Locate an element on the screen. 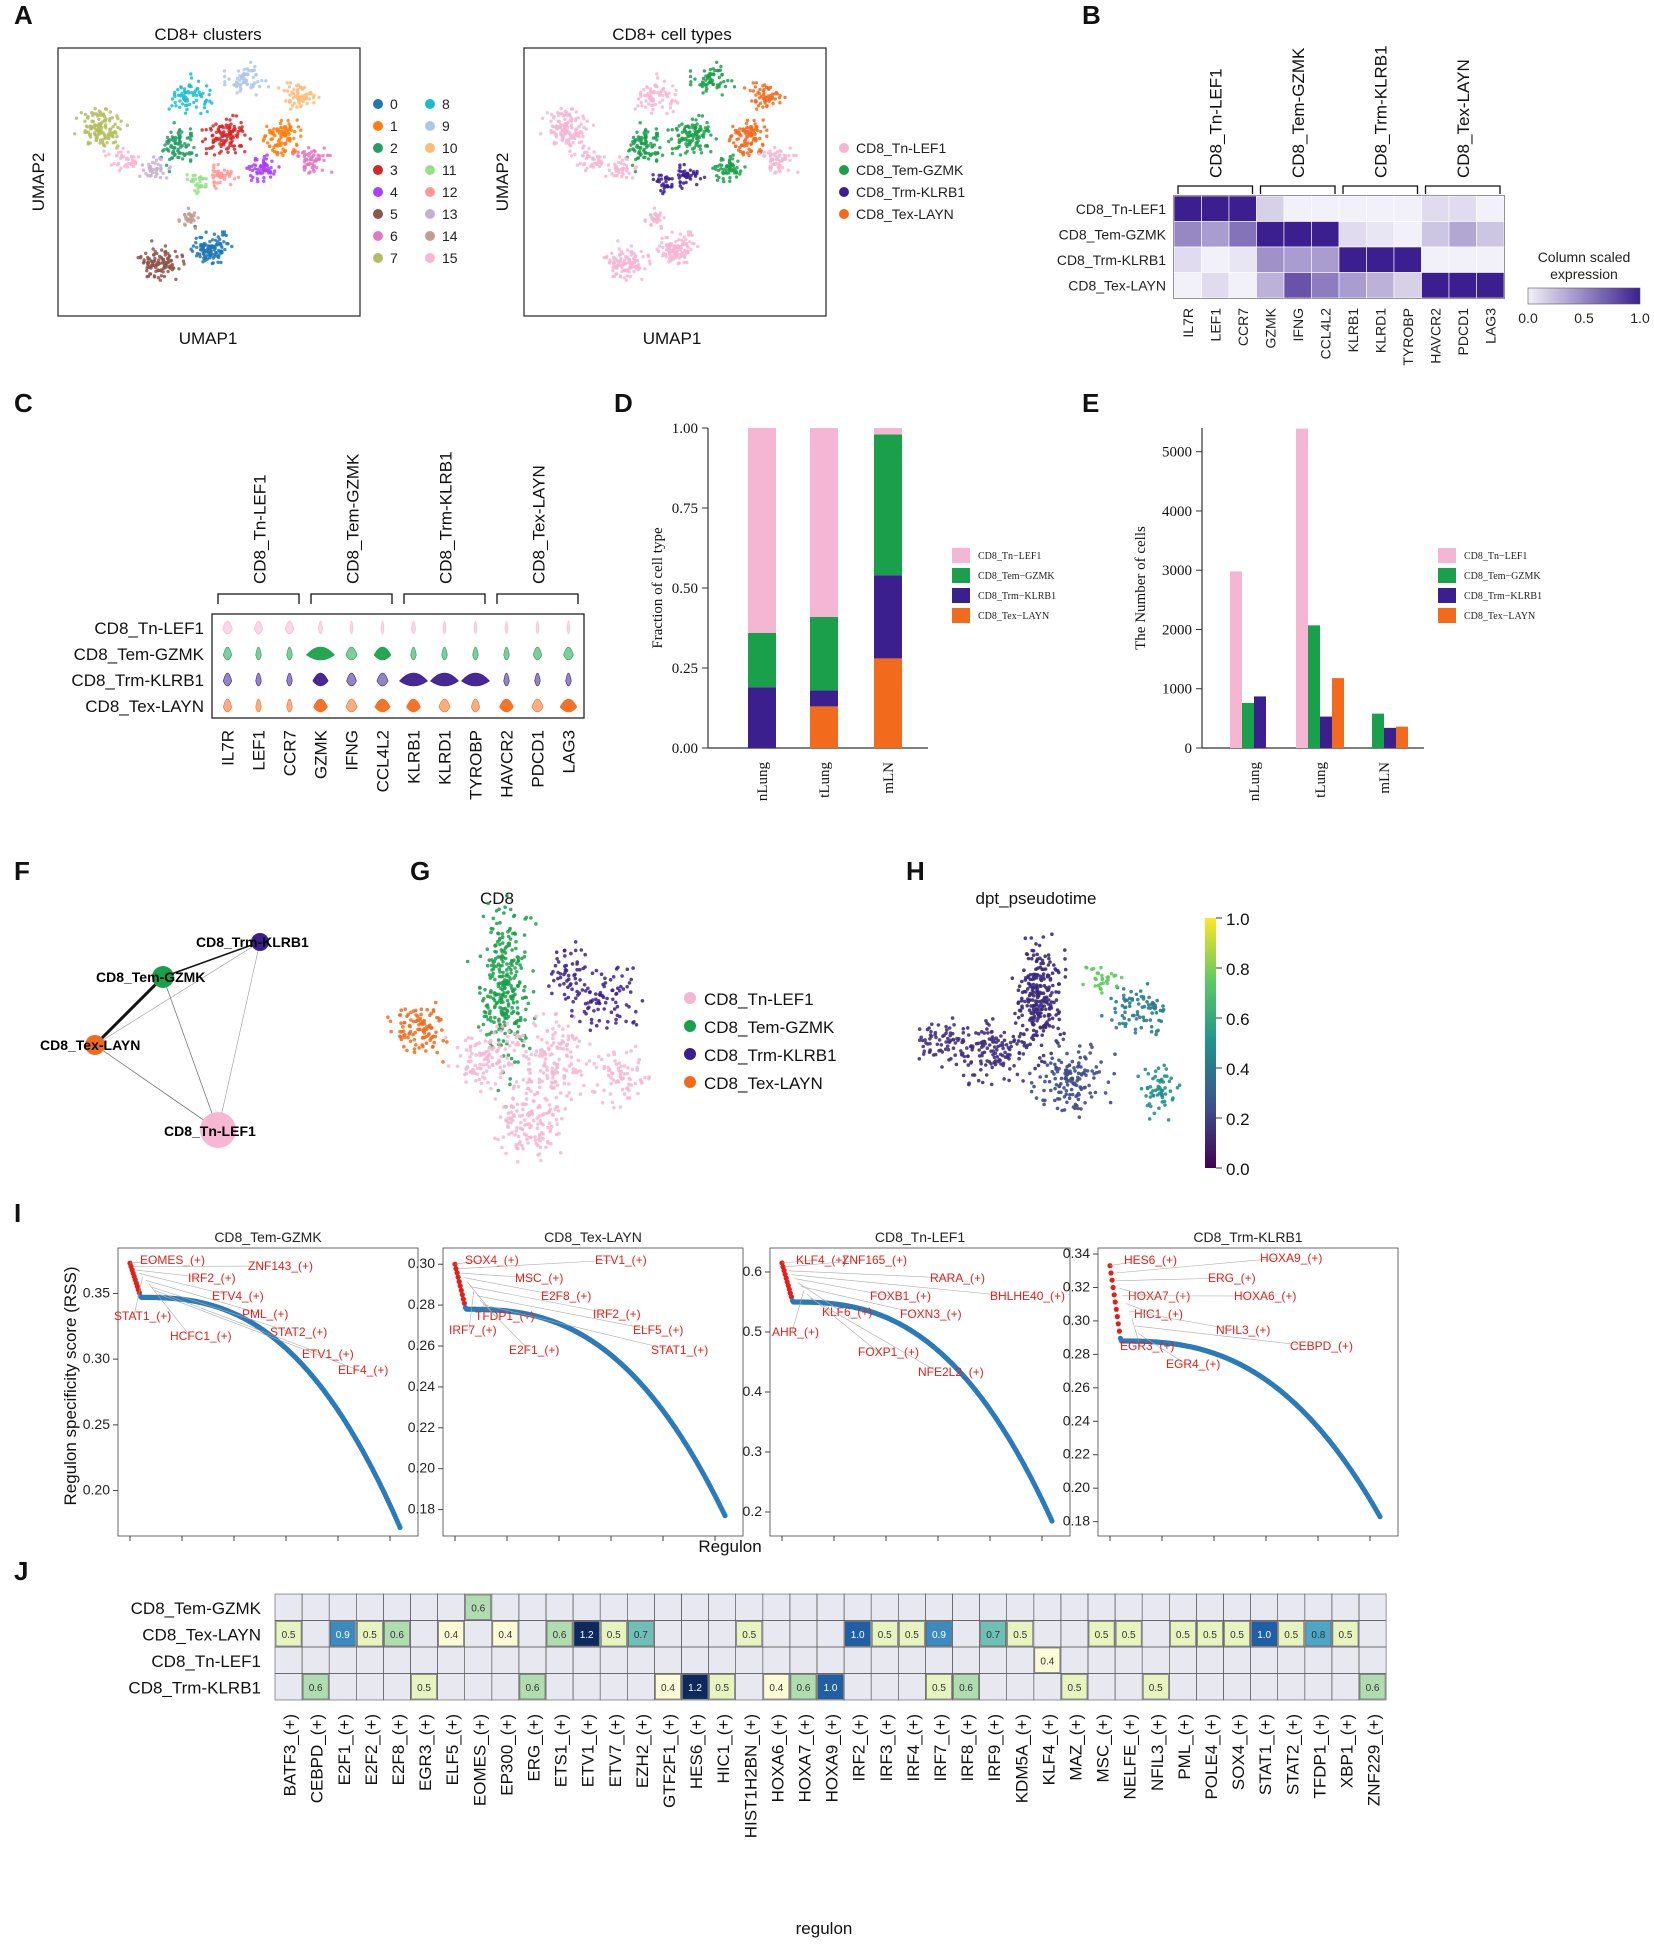 Image resolution: width=1654 pixels, height=1948 pixels. cluster-legend-label: 11 is located at coordinates (449, 170).